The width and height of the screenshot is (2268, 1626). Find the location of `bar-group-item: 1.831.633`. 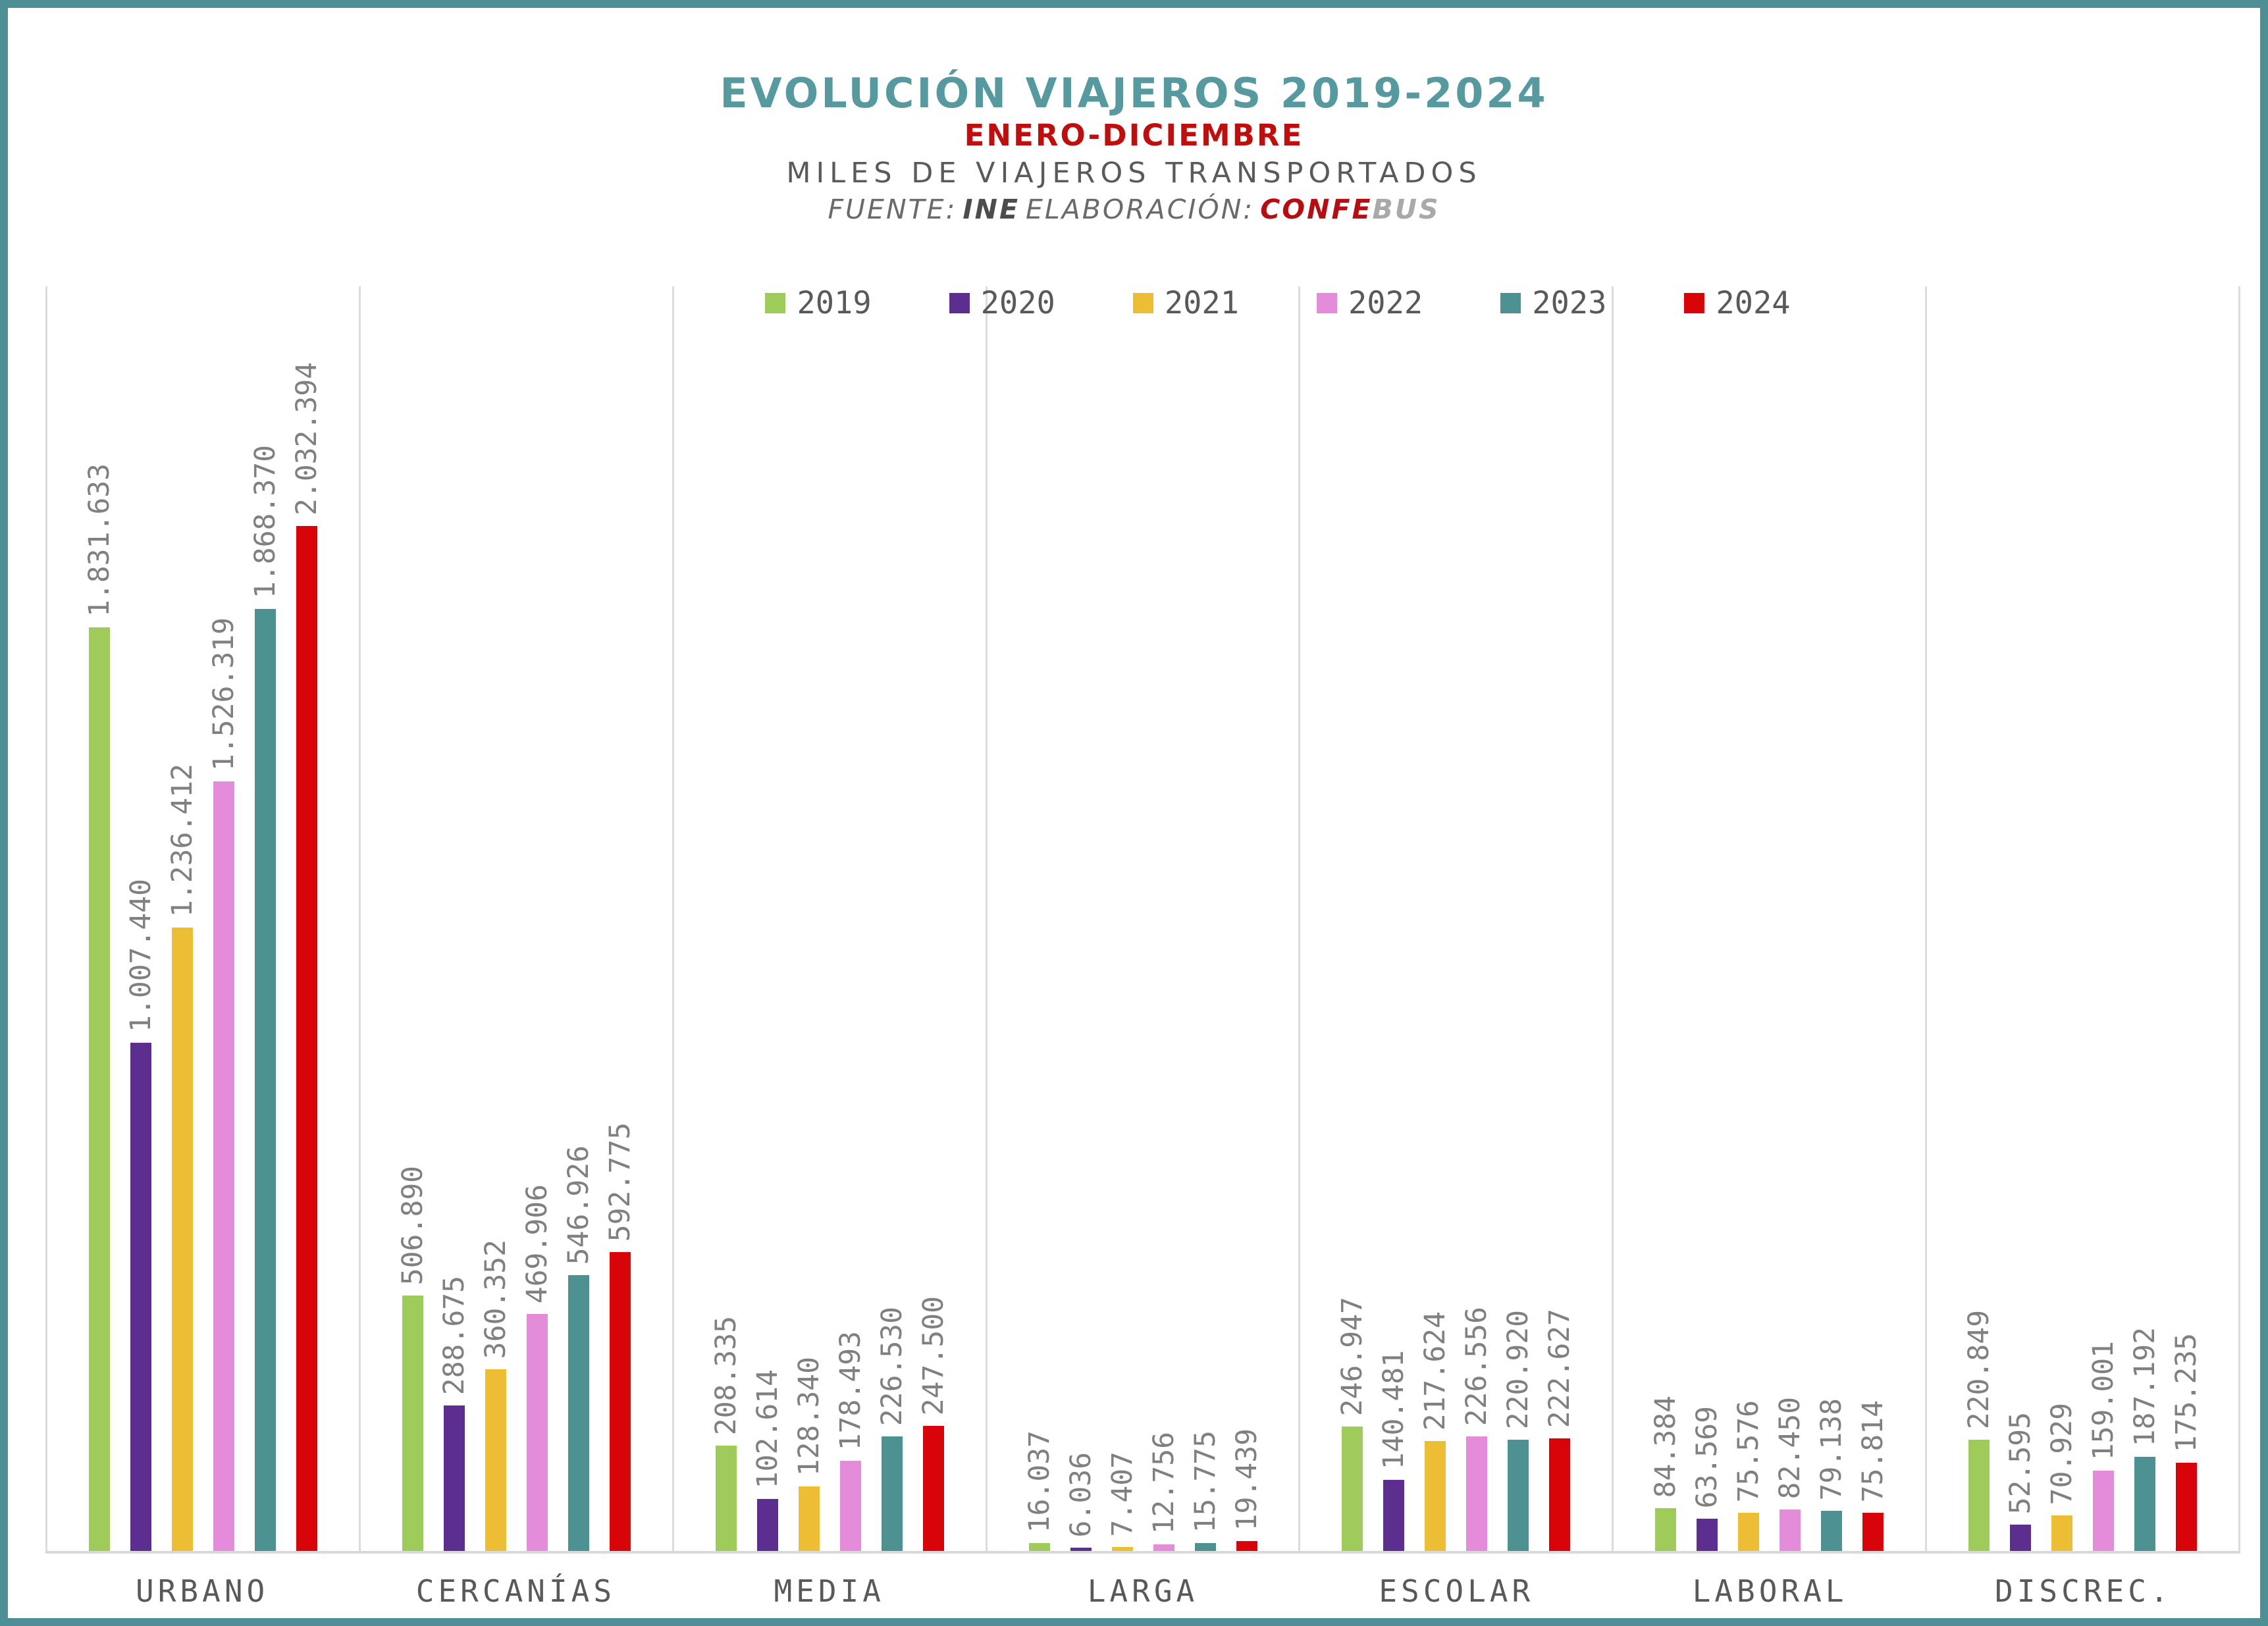

bar-group-item: 1.831.633 is located at coordinates (99, 1007).